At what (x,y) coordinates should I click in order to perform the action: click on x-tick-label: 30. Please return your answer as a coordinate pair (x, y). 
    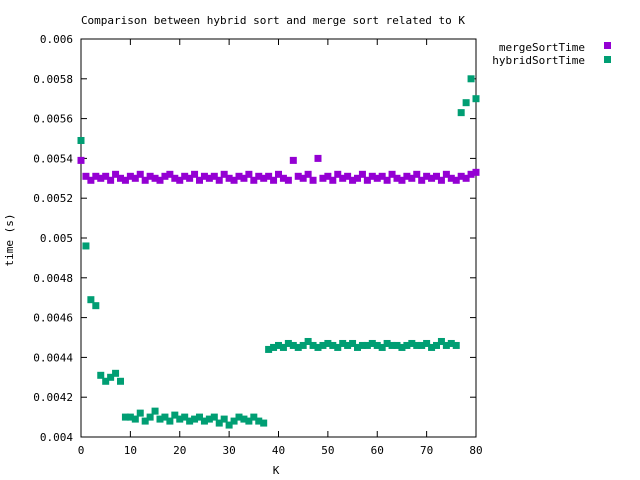
    Looking at the image, I should click on (229, 450).